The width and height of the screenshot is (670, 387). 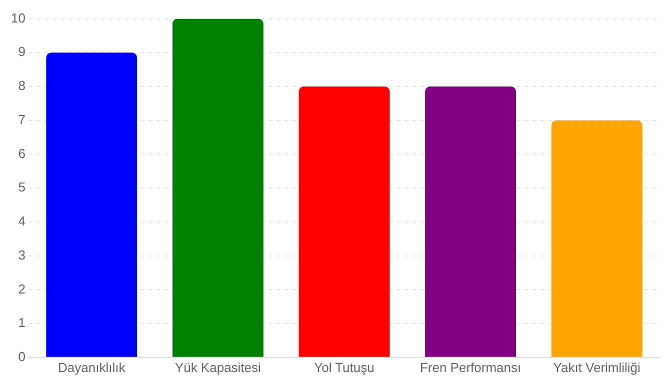 What do you see at coordinates (18, 18) in the screenshot?
I see `y-tick-label: 10` at bounding box center [18, 18].